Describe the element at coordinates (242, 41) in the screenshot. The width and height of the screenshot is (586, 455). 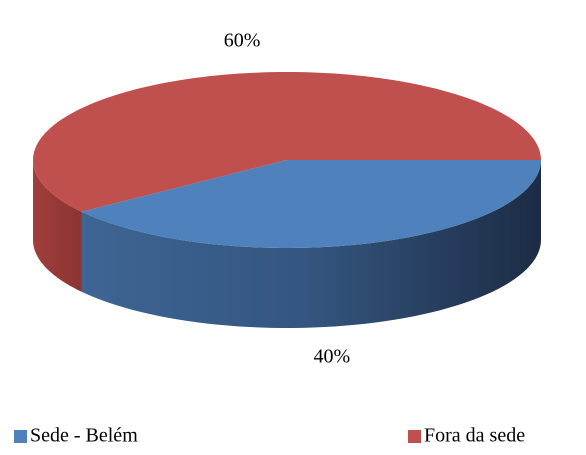
I see `data-label: 60%` at that location.